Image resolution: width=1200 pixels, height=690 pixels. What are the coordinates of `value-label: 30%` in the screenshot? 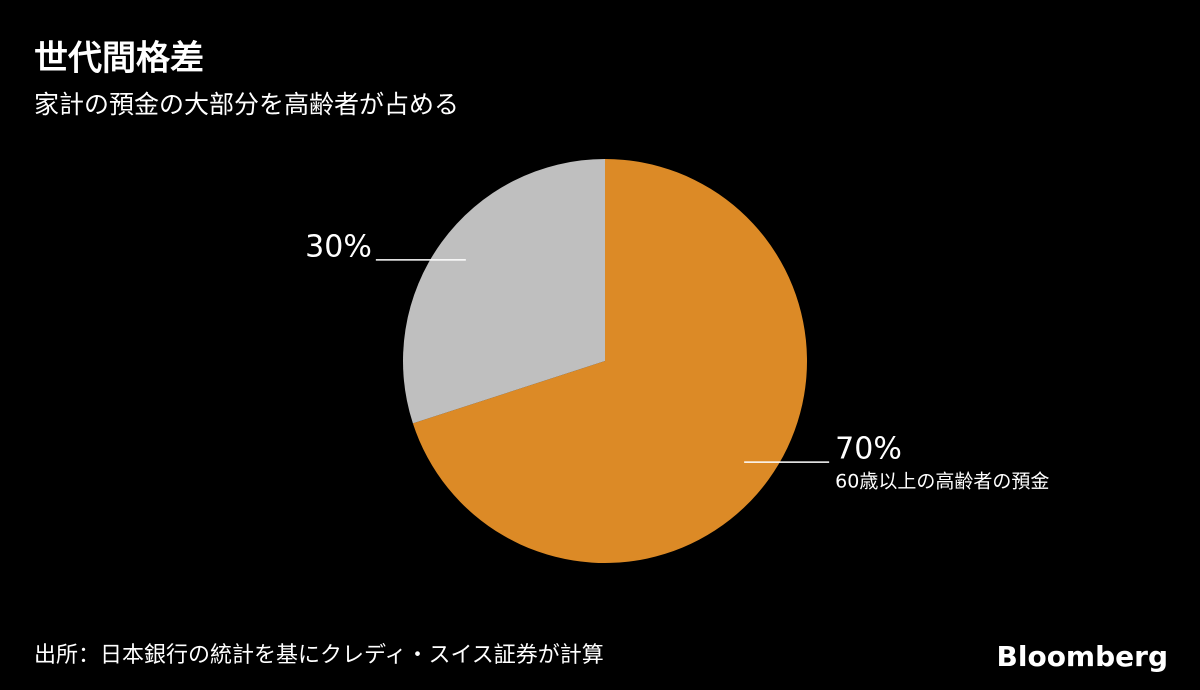 It's located at (338, 246).